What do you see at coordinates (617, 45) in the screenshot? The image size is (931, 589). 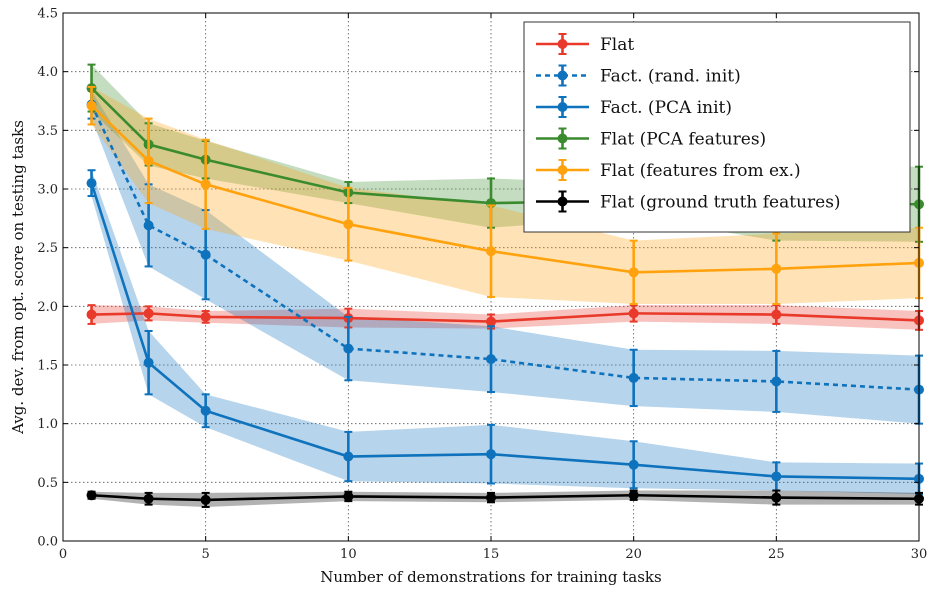 I see `legend-label: Flat` at bounding box center [617, 45].